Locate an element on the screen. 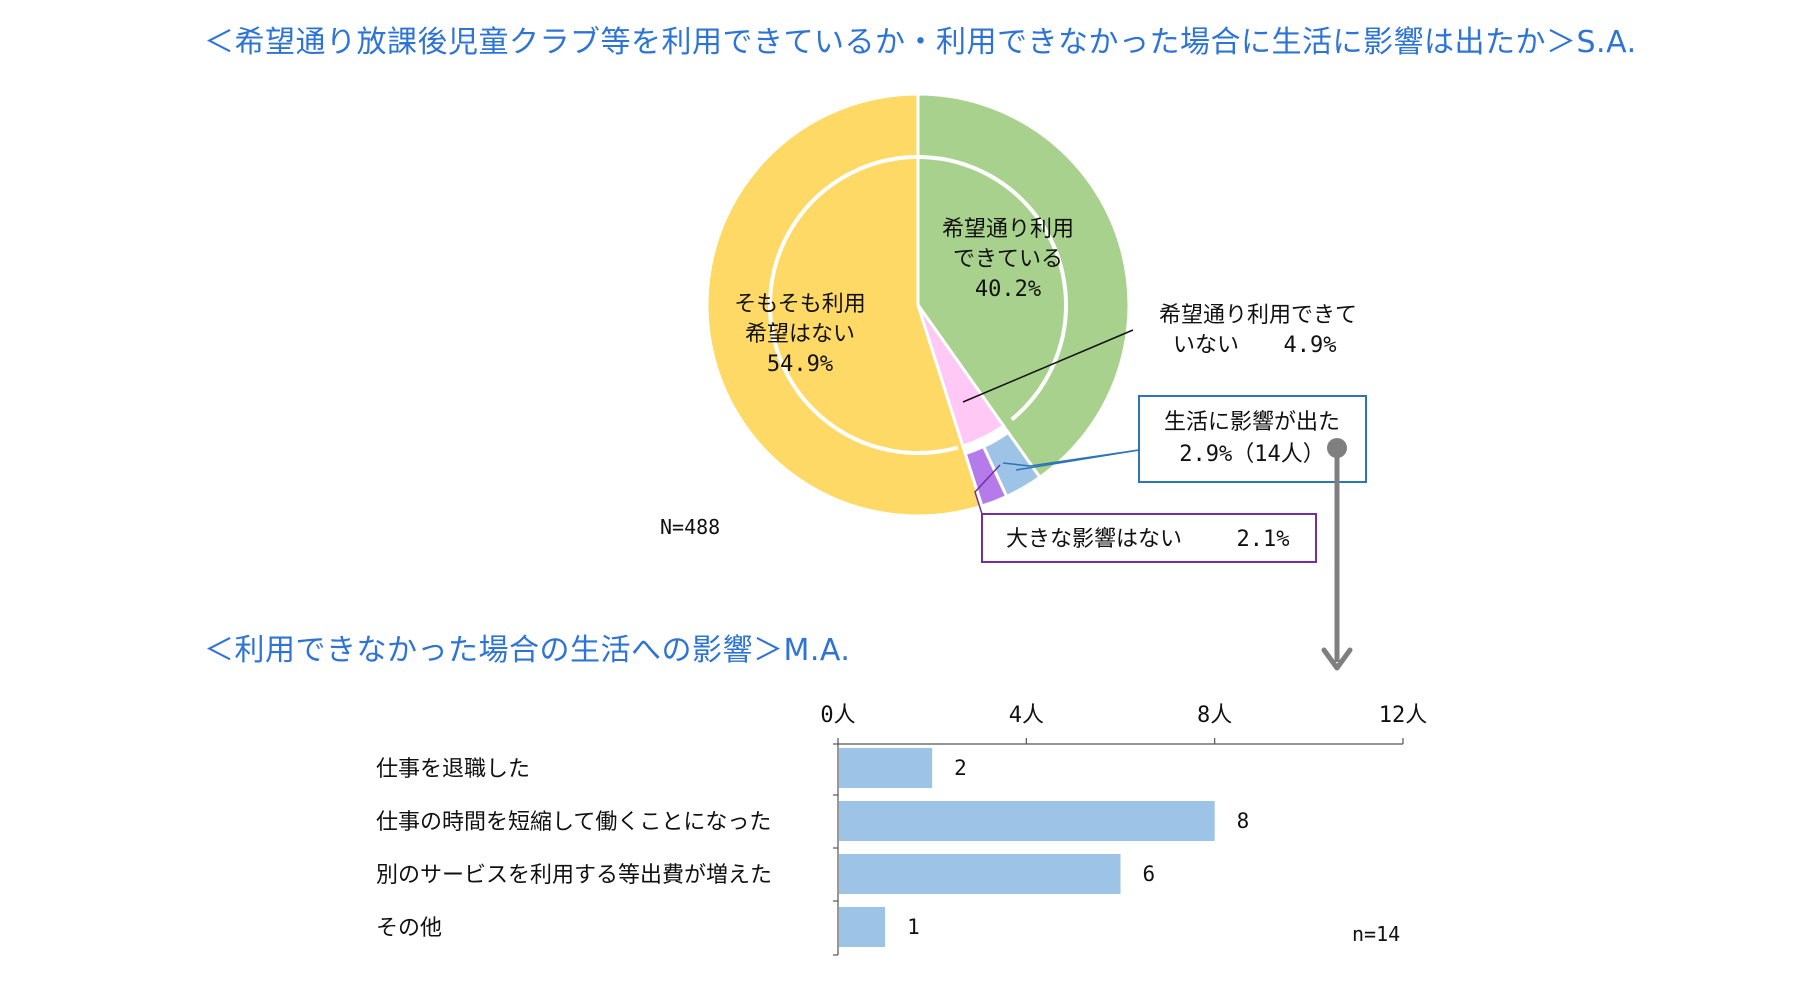 Image resolution: width=1818 pixels, height=991 pixels. category-label: 別のサービスを利用する等出費が増えた is located at coordinates (574, 875).